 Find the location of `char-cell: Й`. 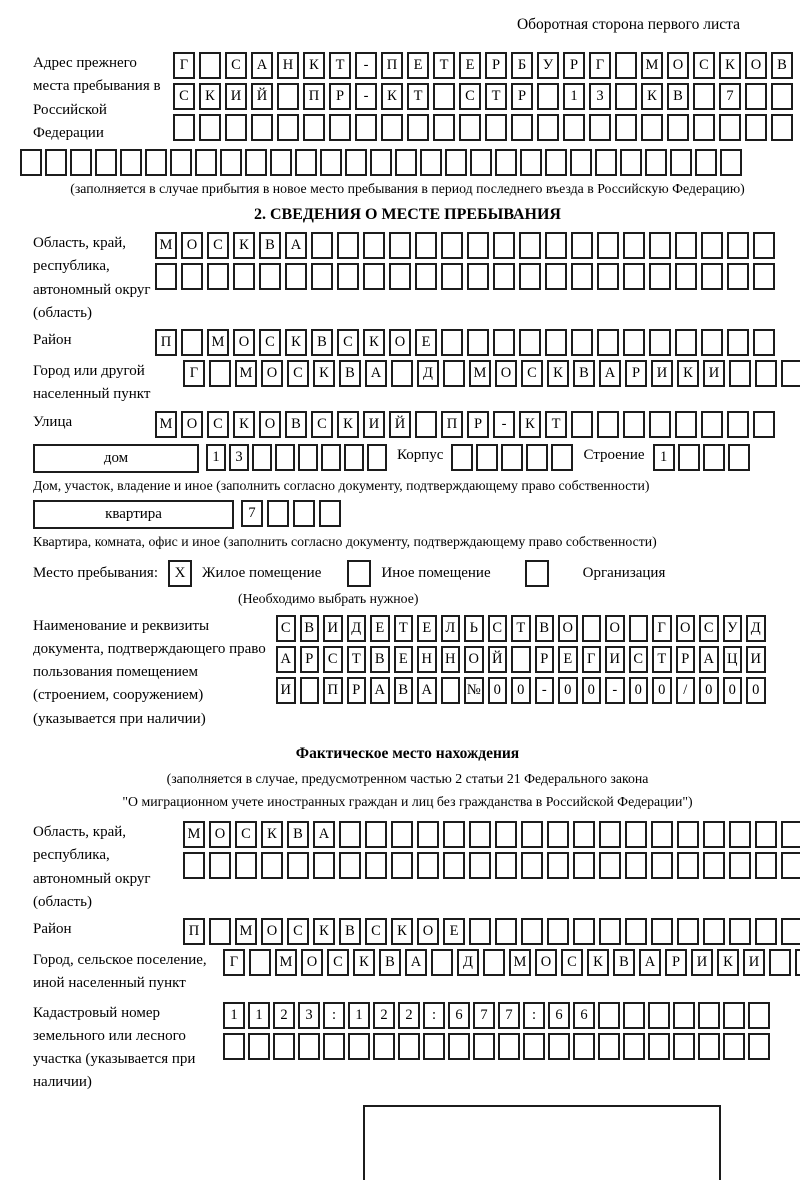

char-cell: Й is located at coordinates (262, 96).